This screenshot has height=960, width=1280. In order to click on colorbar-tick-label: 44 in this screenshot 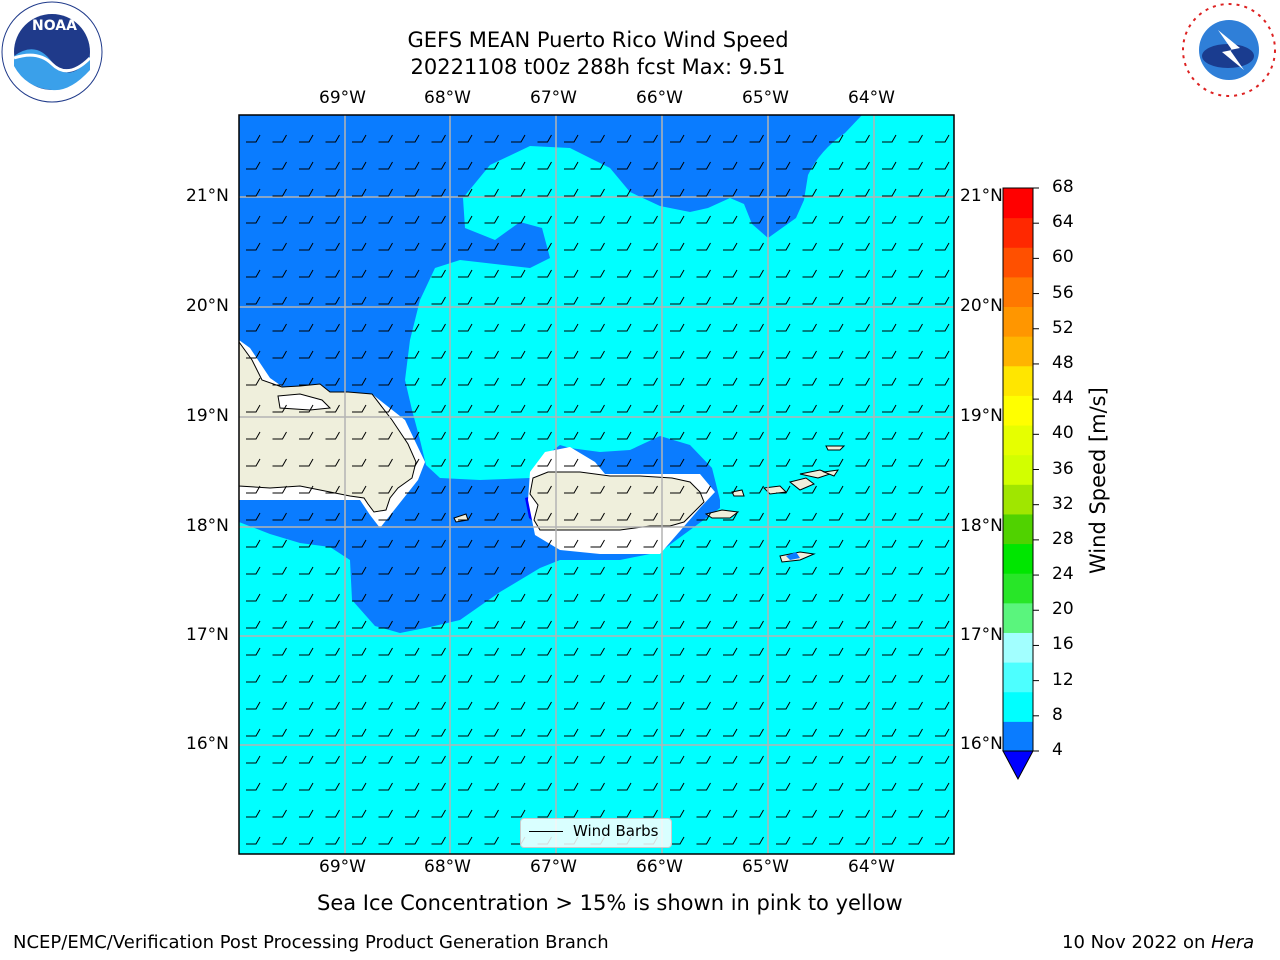, I will do `click(1063, 398)`.